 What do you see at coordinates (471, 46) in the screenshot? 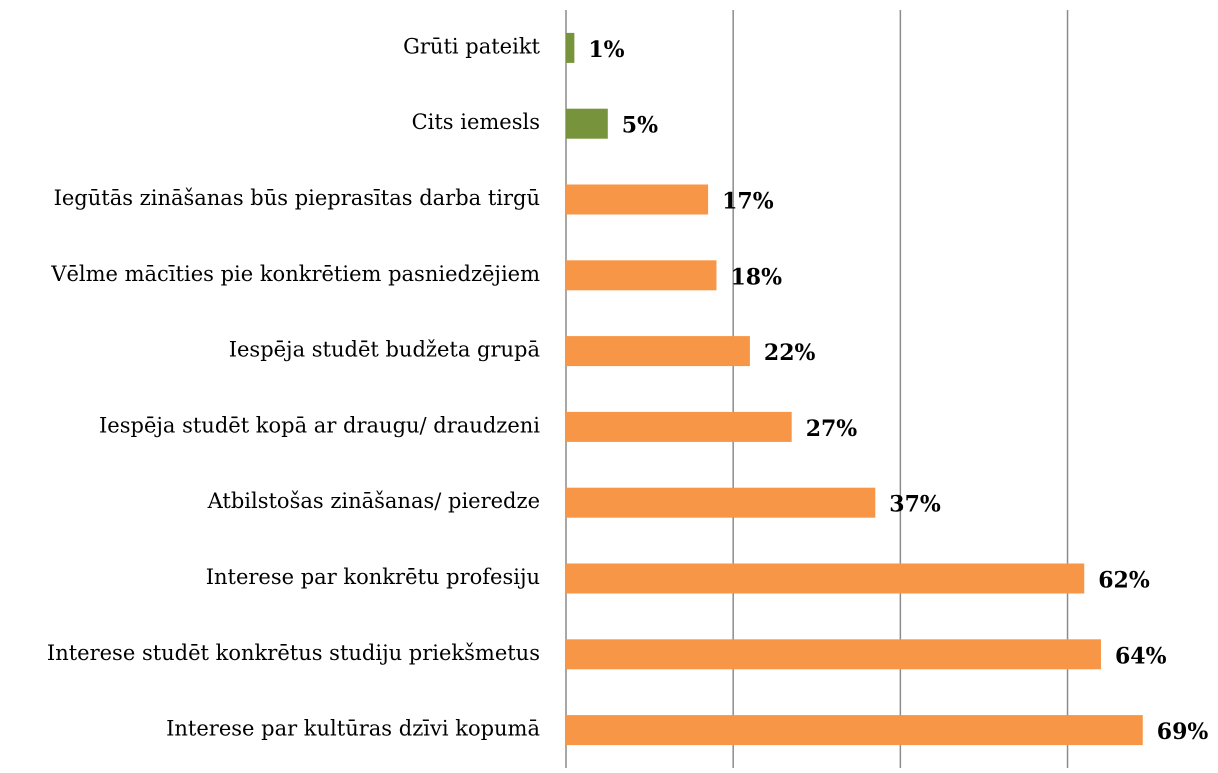
I see `category-label: Grūti pateikt` at bounding box center [471, 46].